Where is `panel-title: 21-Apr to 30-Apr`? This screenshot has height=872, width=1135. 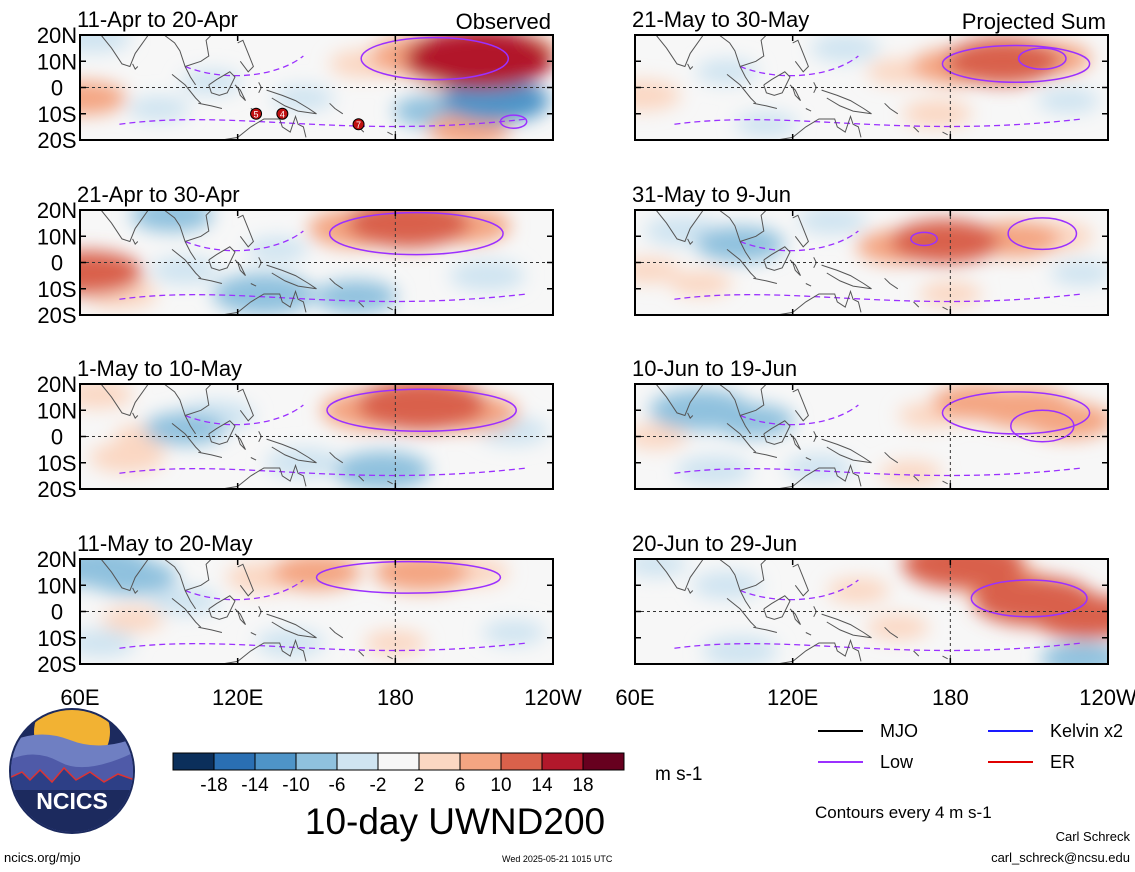
panel-title: 21-Apr to 30-Apr is located at coordinates (158, 194).